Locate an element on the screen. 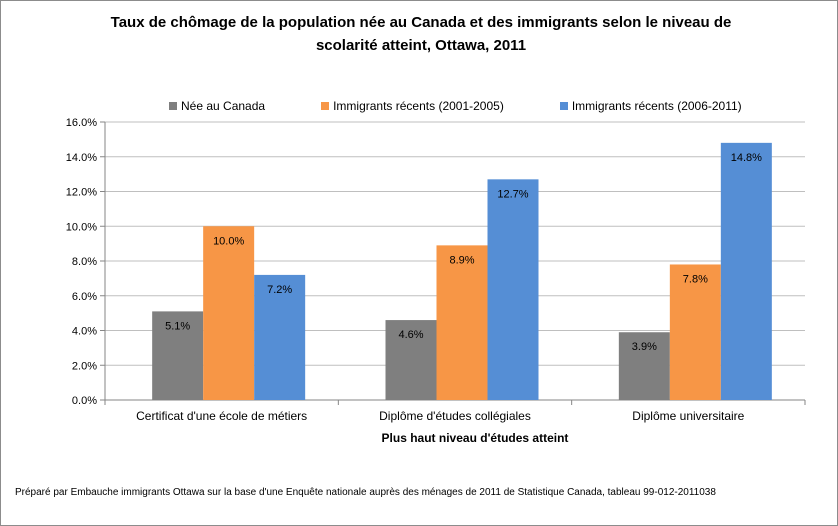 This screenshot has height=526, width=838. legend-swatch-immigrants-2006-2011 is located at coordinates (563, 106).